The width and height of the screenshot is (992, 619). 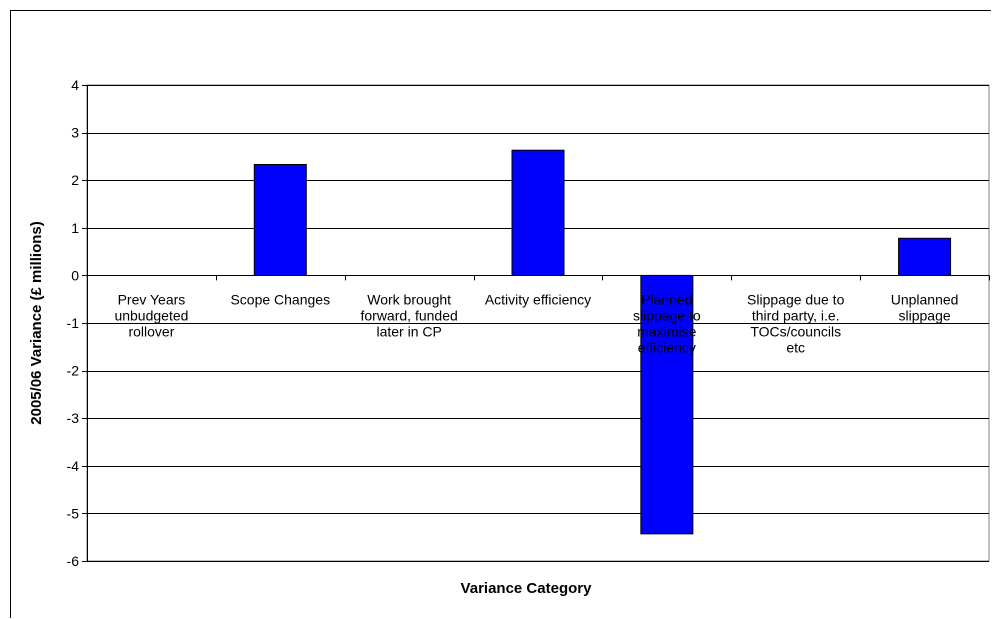 I want to click on y-tick-label: -5, so click(x=73, y=513).